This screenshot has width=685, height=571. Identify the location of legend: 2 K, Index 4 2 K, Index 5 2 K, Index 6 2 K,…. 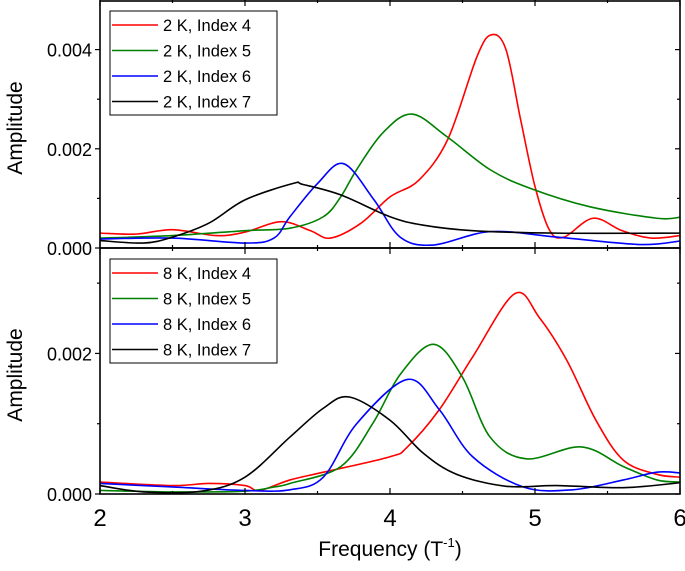
(193, 63).